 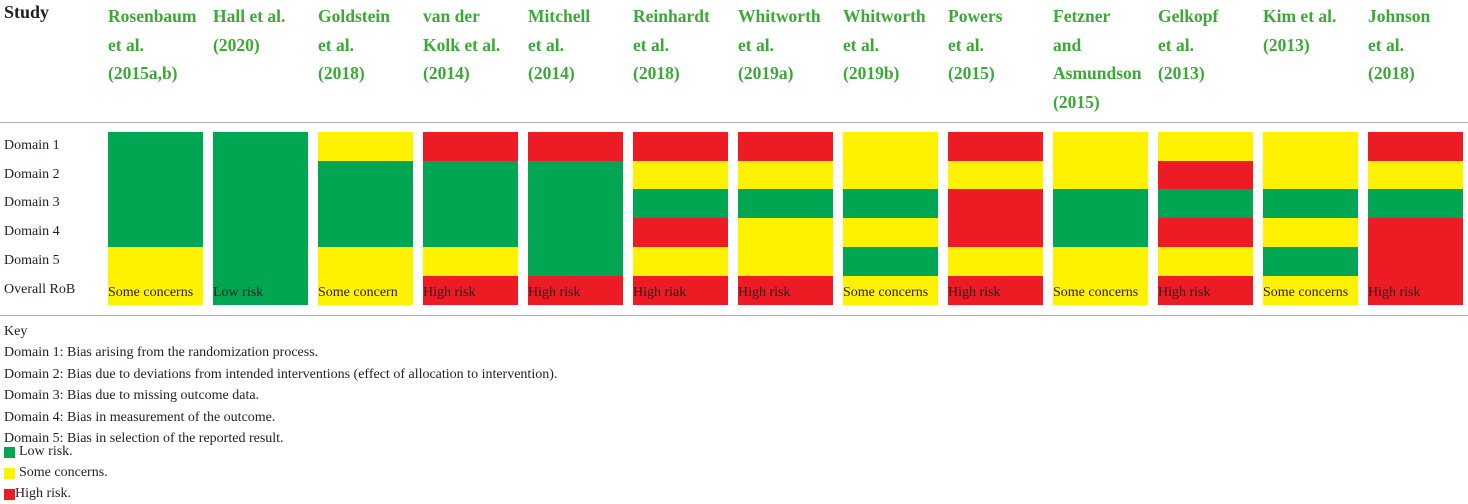 I want to click on study-name: Whitworth et al. (2019a), so click(x=779, y=45).